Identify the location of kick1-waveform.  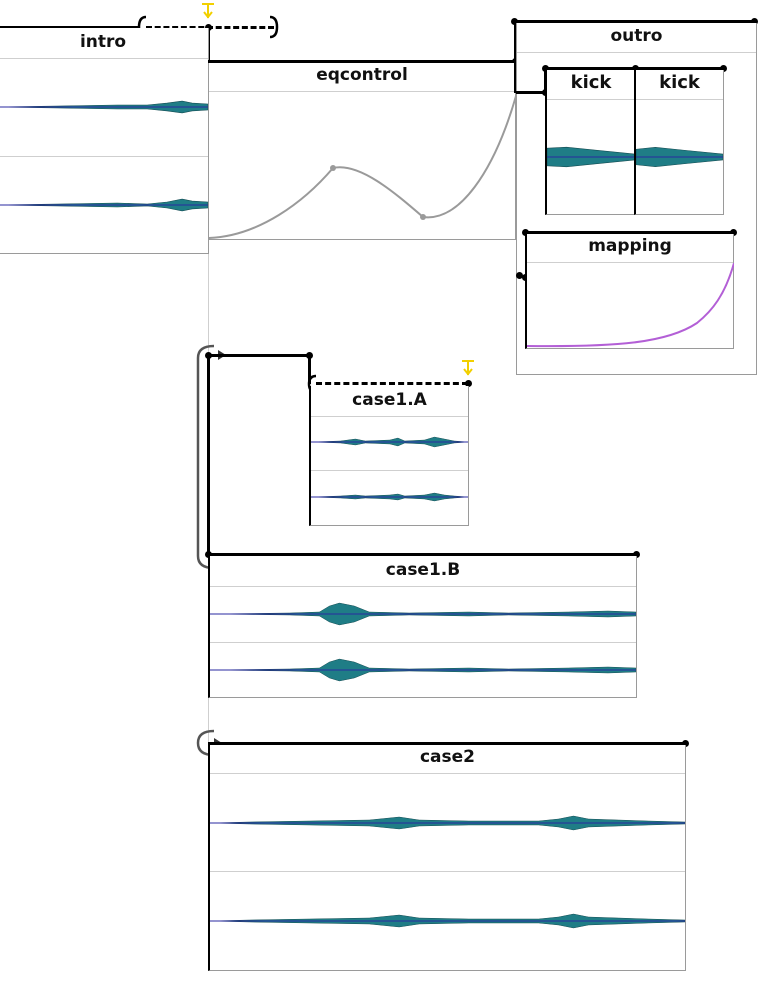
(591, 157).